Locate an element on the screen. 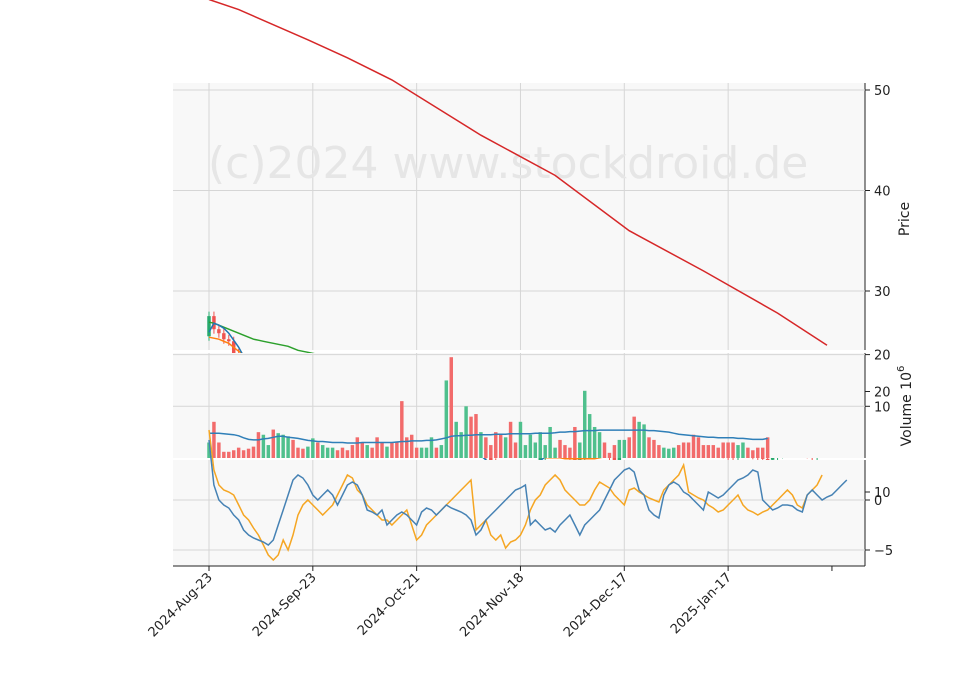  oscillator-ytick-label-0: 0 is located at coordinates (878, 501).